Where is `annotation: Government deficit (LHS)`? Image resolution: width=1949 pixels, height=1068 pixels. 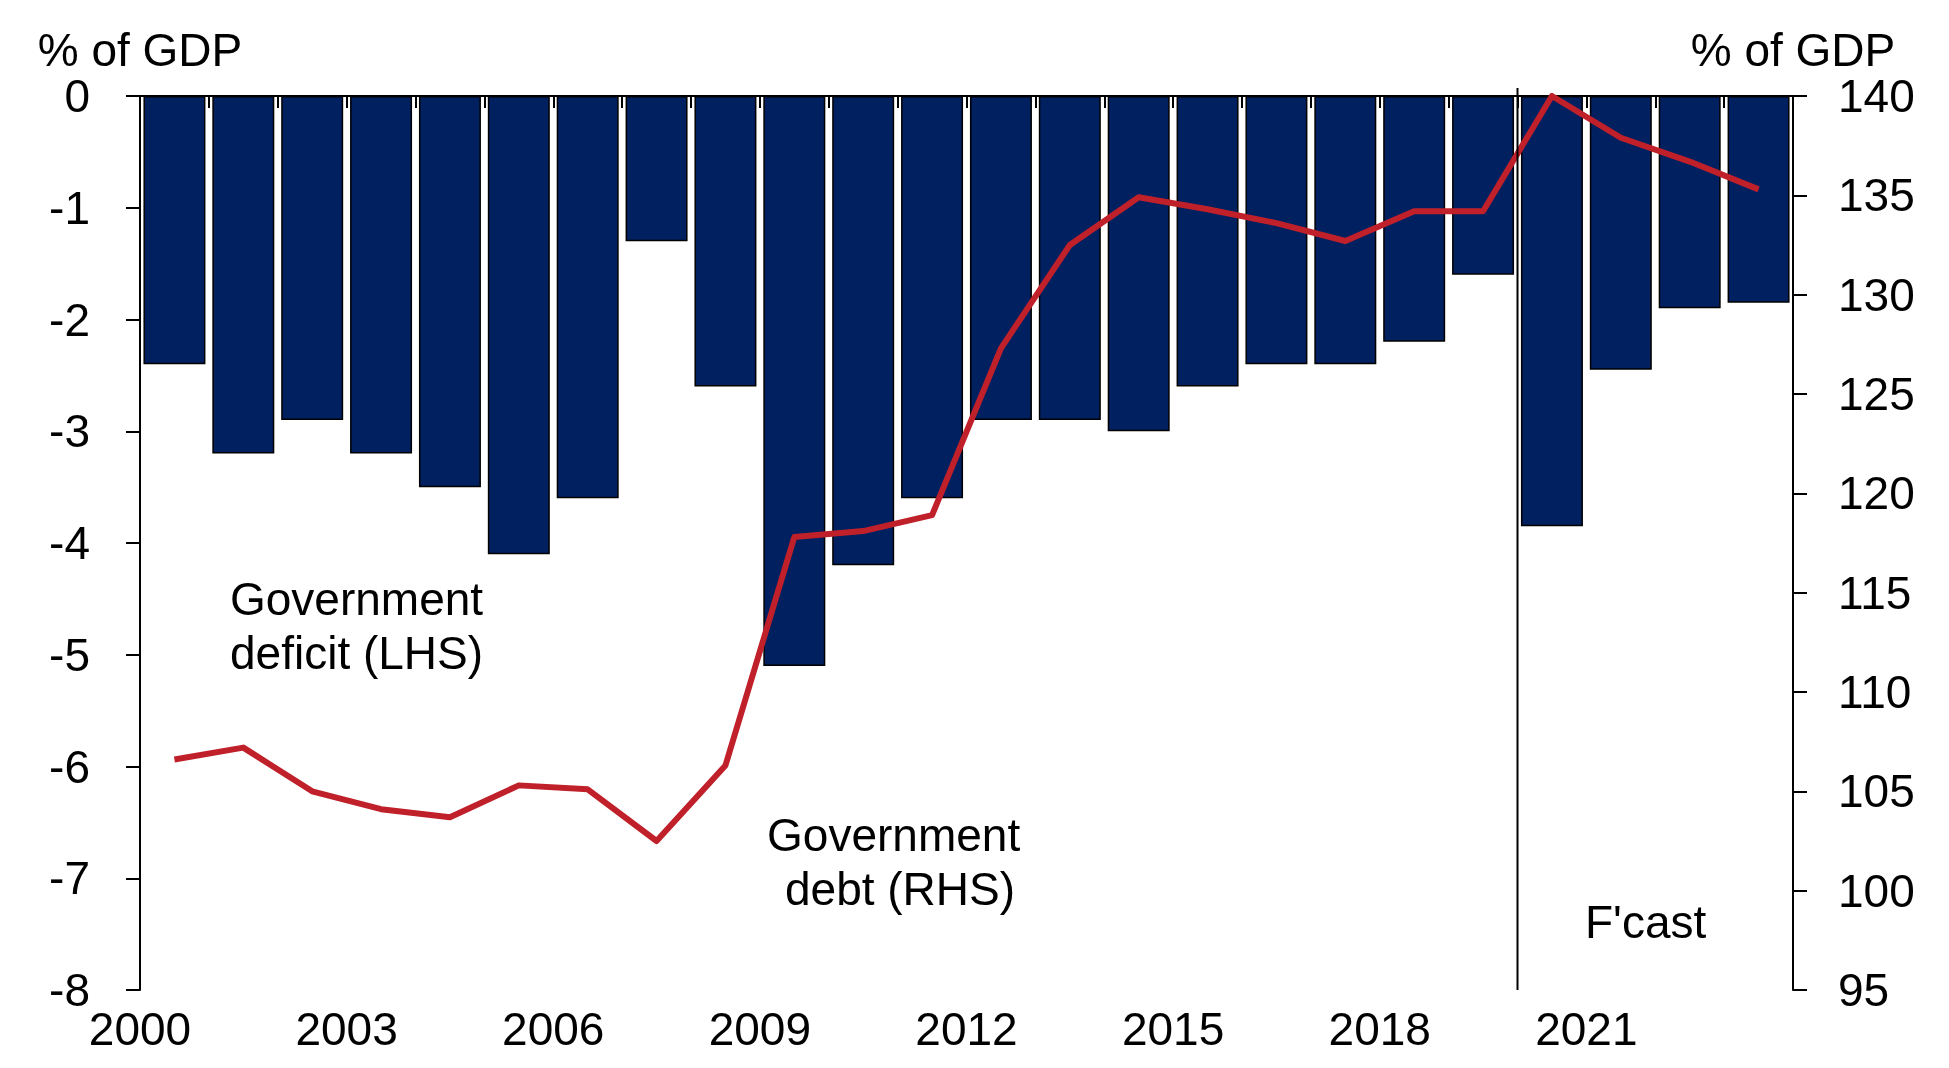 annotation: Government deficit (LHS) is located at coordinates (363, 626).